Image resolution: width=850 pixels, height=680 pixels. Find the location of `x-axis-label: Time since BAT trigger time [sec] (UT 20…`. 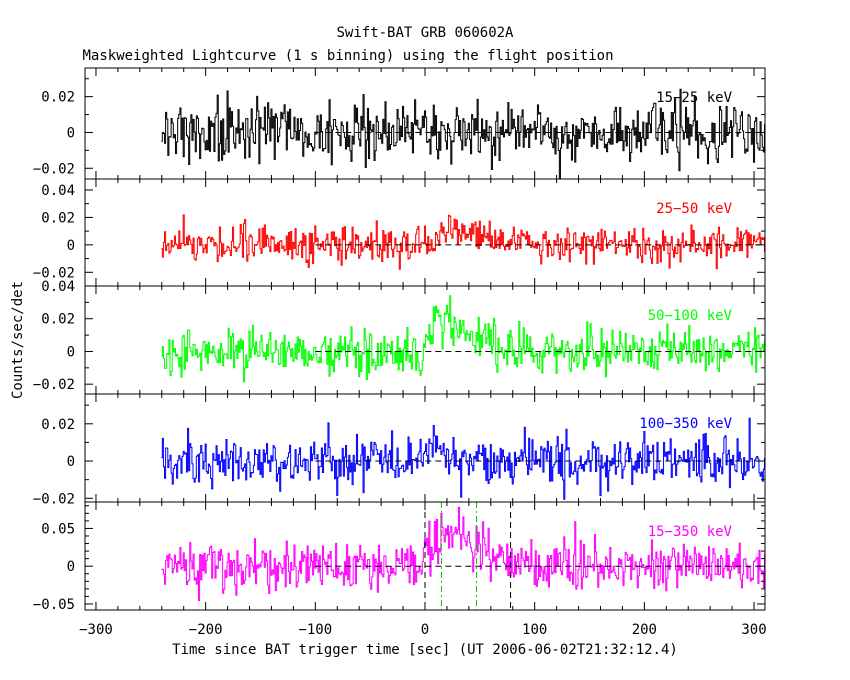

x-axis-label: Time since BAT trigger time [sec] (UT 20… is located at coordinates (425, 650).